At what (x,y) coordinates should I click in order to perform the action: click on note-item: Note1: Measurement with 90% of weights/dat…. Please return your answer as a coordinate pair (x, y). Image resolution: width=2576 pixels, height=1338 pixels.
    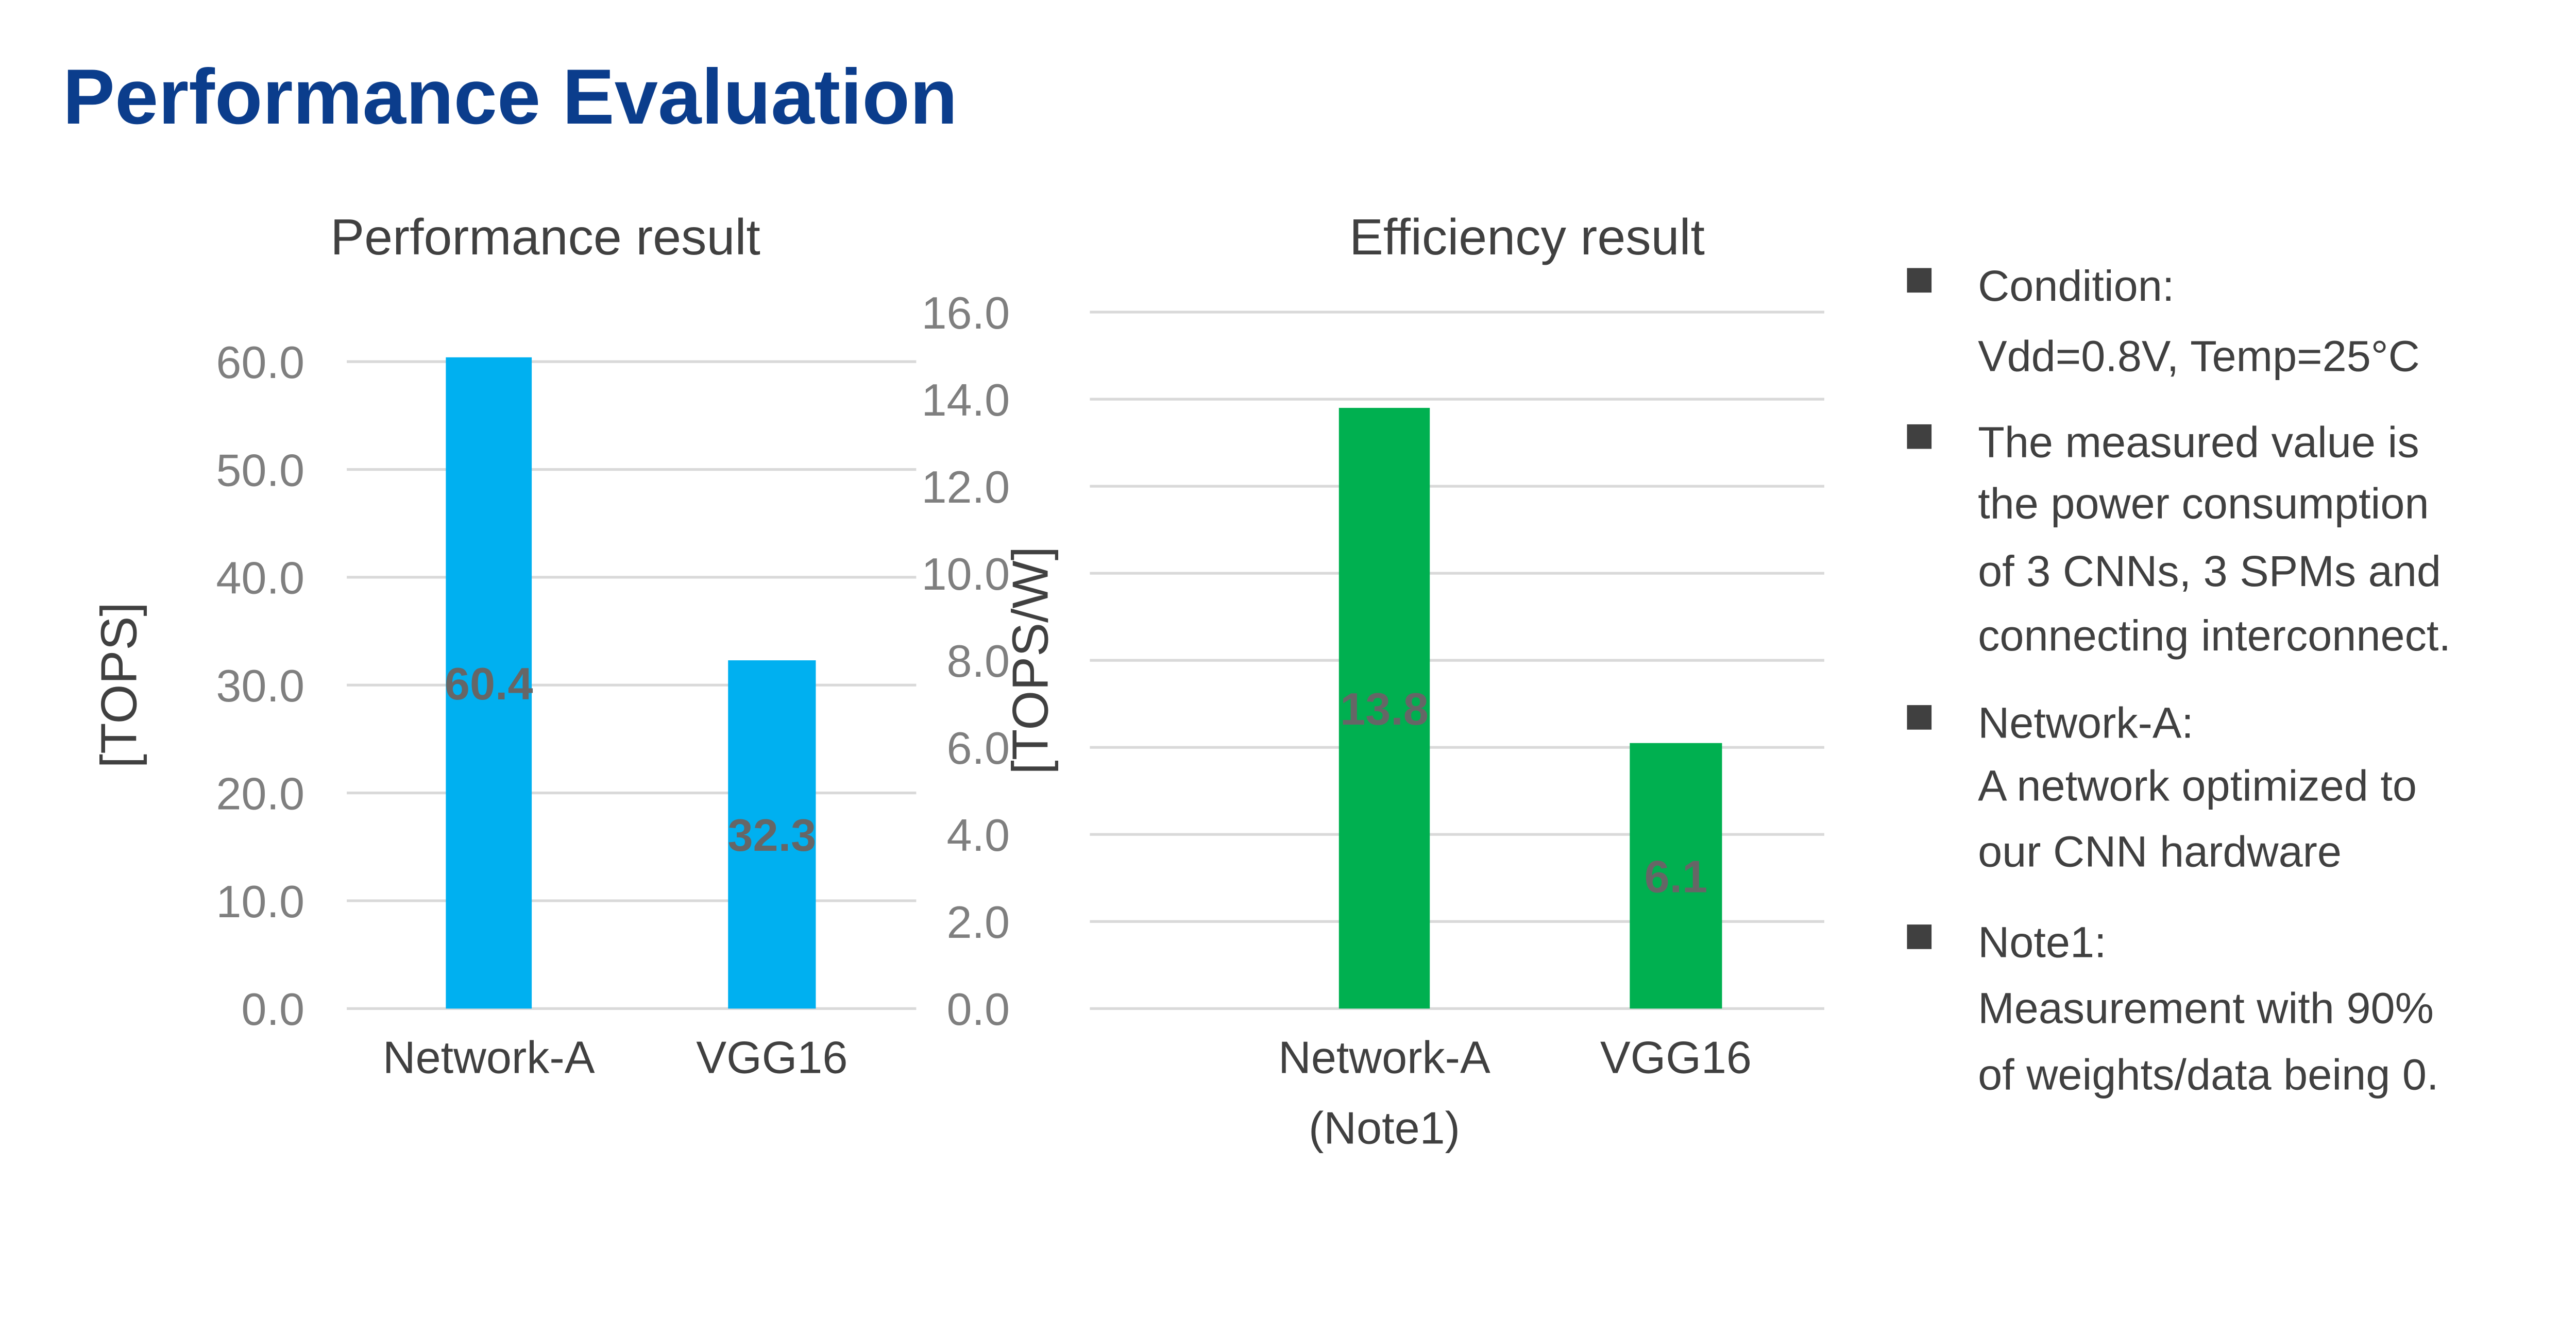
    Looking at the image, I should click on (2172, 1008).